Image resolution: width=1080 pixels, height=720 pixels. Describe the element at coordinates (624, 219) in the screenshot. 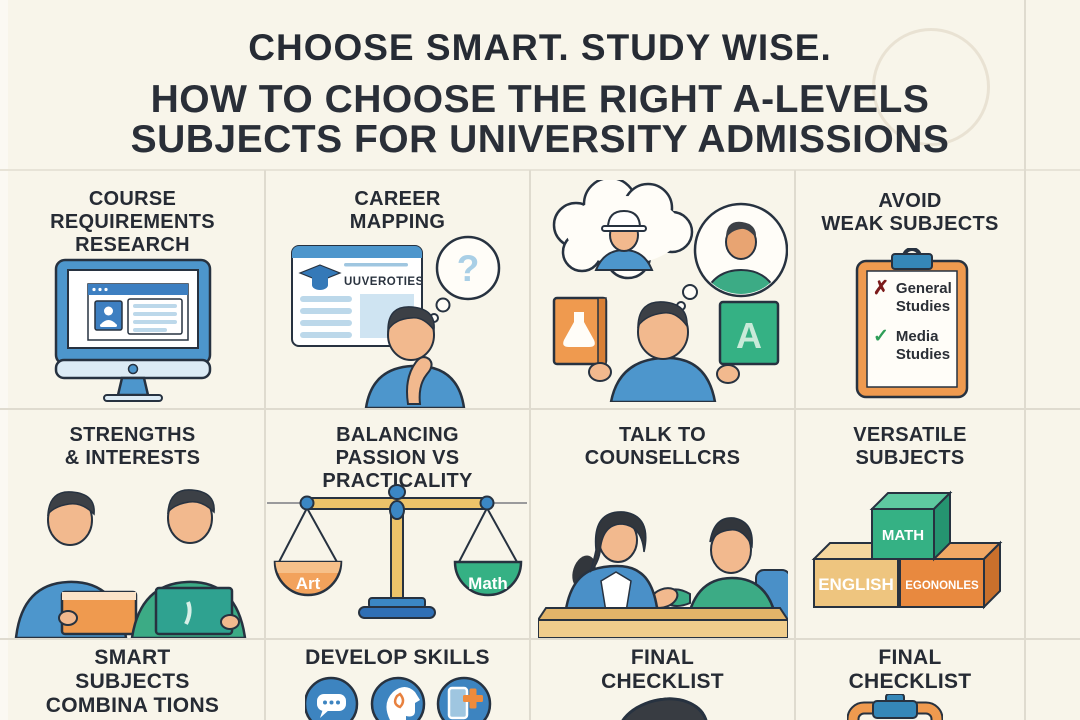

I see `hard-hat-icon` at that location.